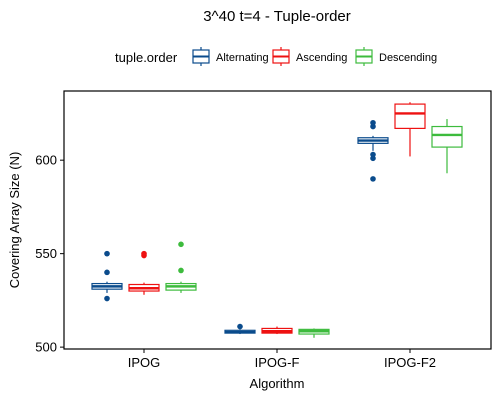  Describe the element at coordinates (277, 16) in the screenshot. I see `chart-title: 3^40 t=4 - Tuple-order` at that location.